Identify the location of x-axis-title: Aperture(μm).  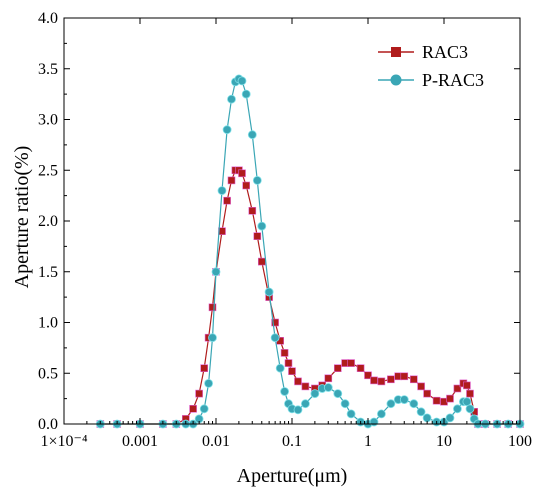
(292, 476).